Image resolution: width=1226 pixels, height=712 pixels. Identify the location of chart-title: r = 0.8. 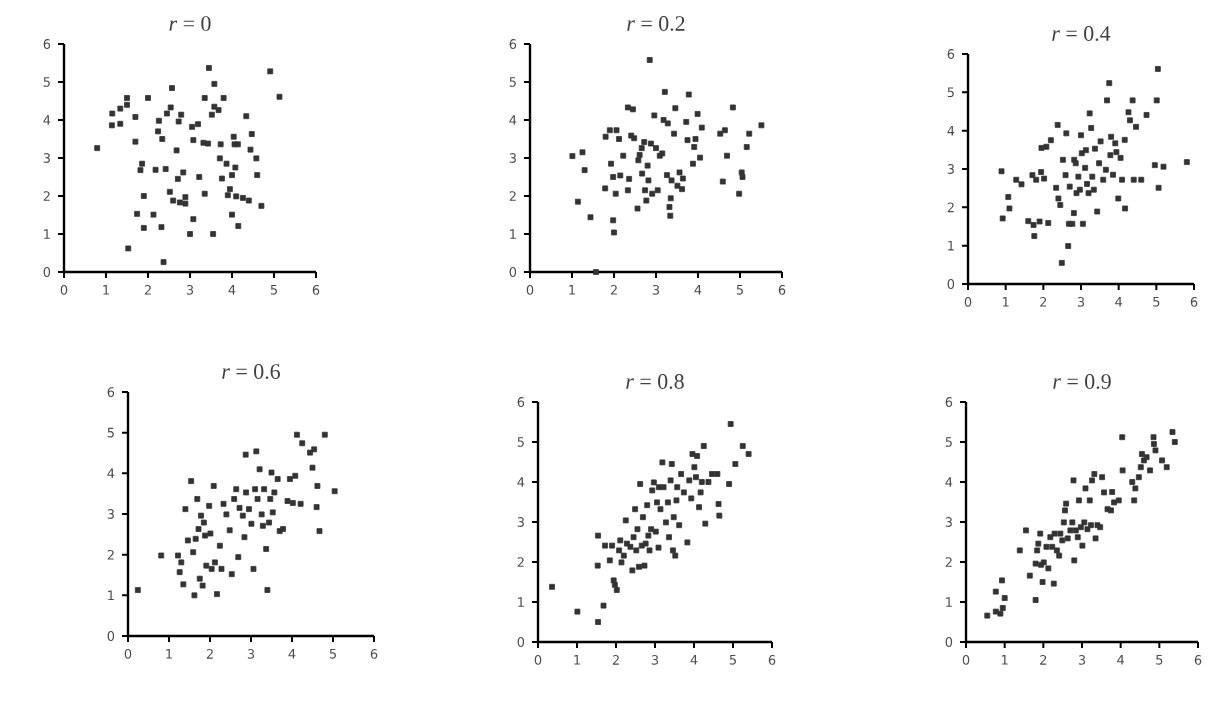
(655, 381).